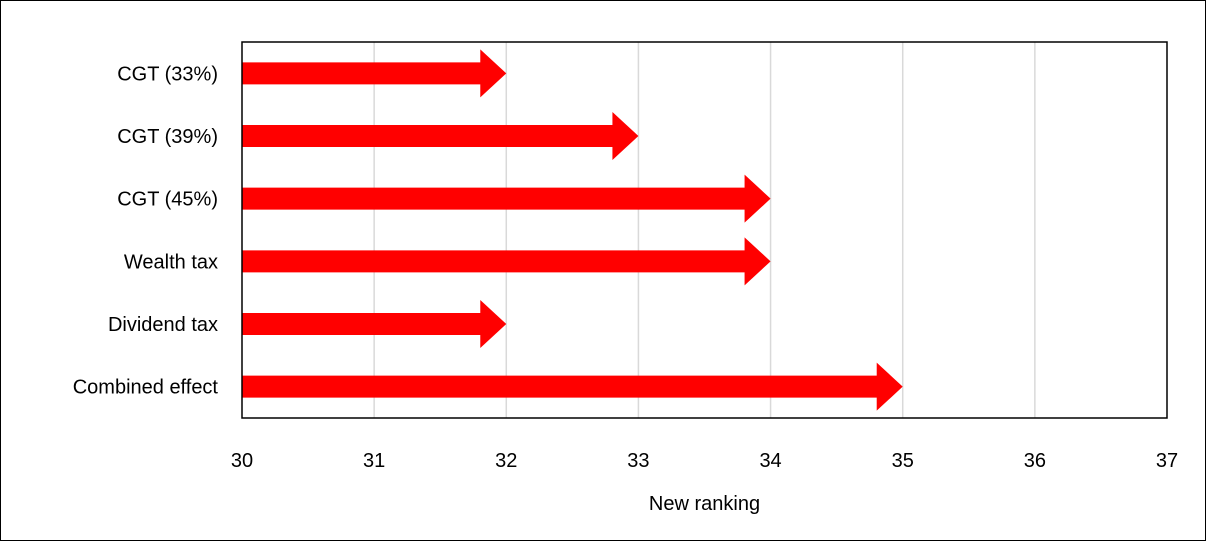  What do you see at coordinates (903, 461) in the screenshot?
I see `x-tick-label: 35` at bounding box center [903, 461].